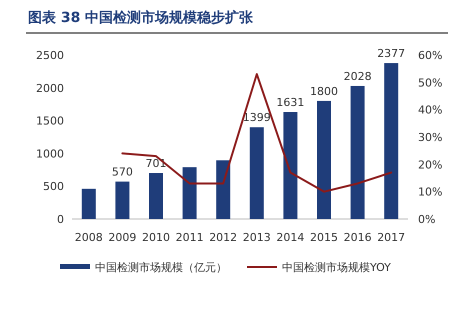 Image resolution: width=467 pixels, height=330 pixels. What do you see at coordinates (50, 153) in the screenshot?
I see `y-tick-label: 1000` at bounding box center [50, 153].